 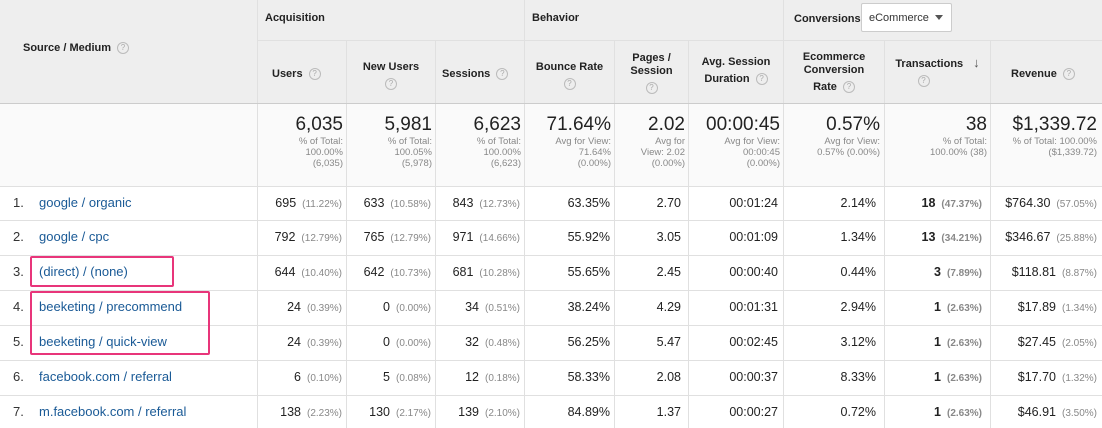 What do you see at coordinates (976, 62) in the screenshot?
I see `sort-down-arrow-icon: ↓` at bounding box center [976, 62].